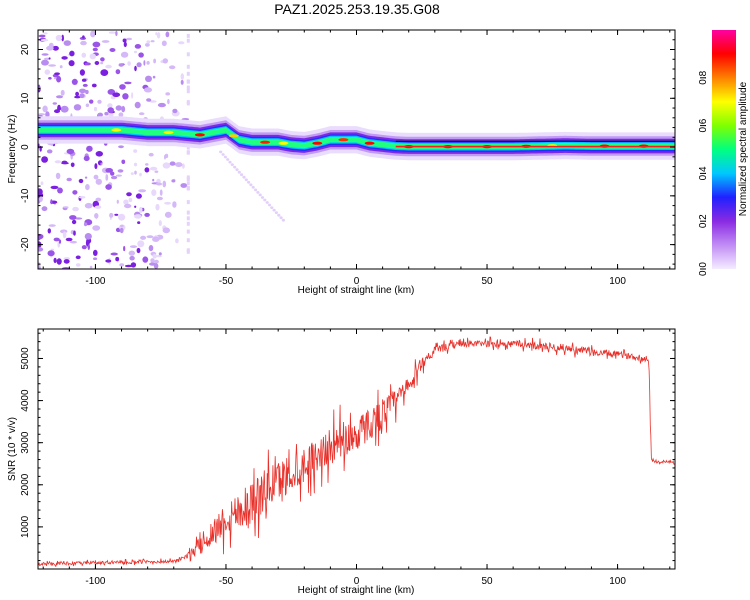 The width and height of the screenshot is (750, 600). I want to click on chart-title: PAZ1.2025.253.19.35.G08, so click(357, 9).